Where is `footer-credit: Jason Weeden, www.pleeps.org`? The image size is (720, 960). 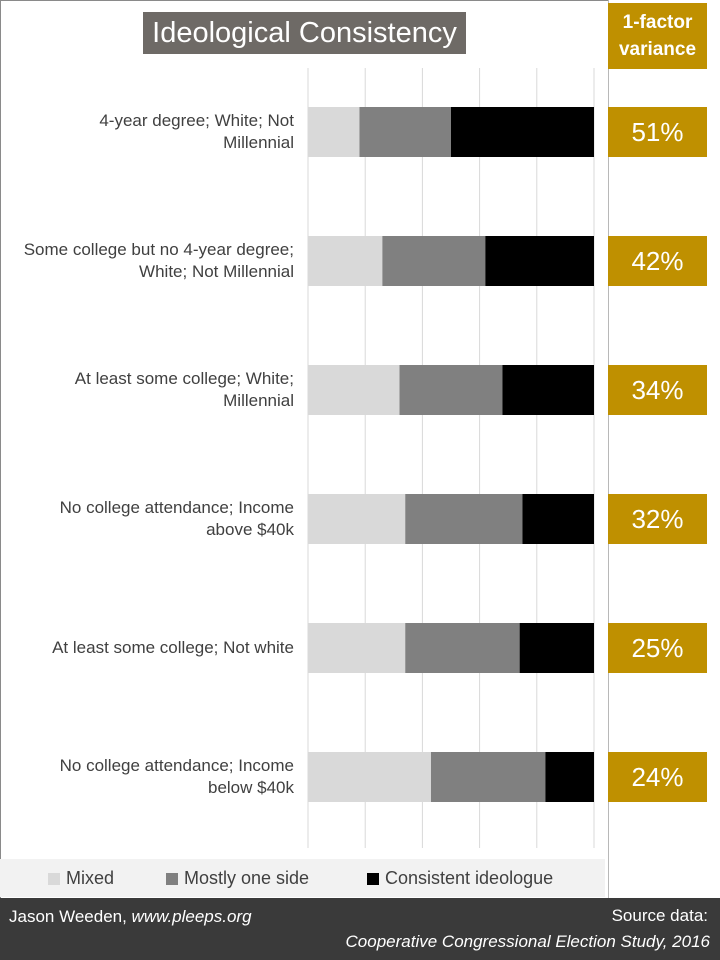
footer-credit: Jason Weeden, www.pleeps.org is located at coordinates (130, 917).